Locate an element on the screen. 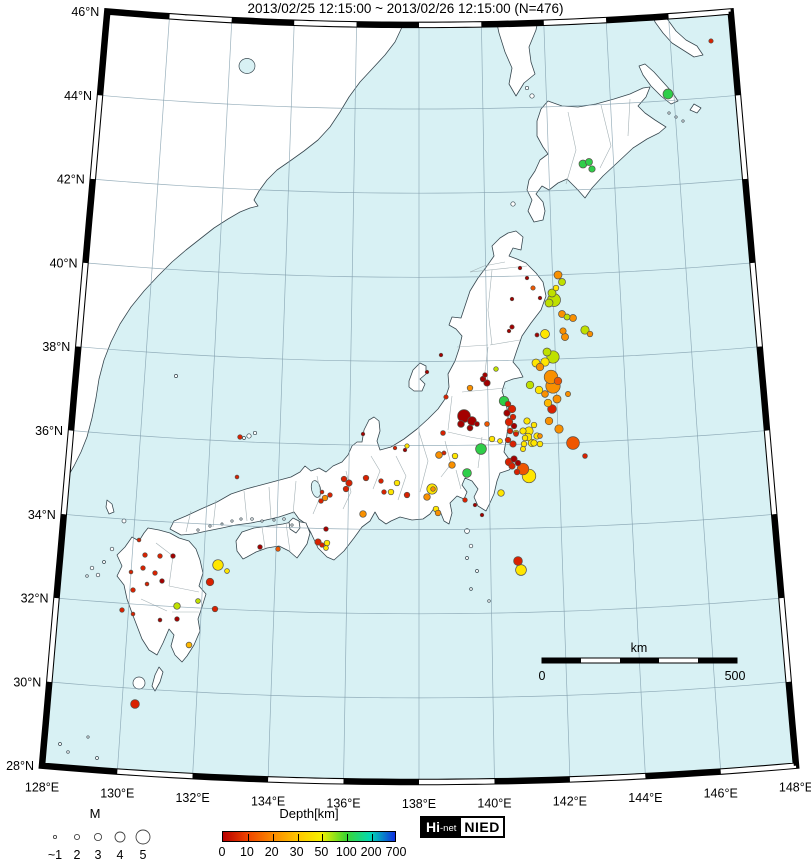  magnitude-tick-label: 2 is located at coordinates (77, 854).